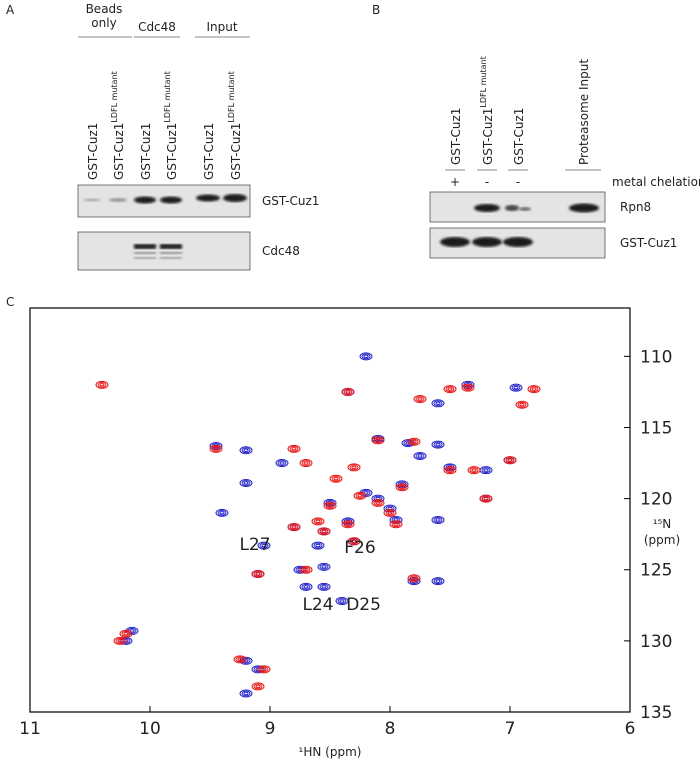 Image resolution: width=700 pixels, height=768 pixels. What do you see at coordinates (231, 96) in the screenshot?
I see `lane-superscript: LDFL mutant` at bounding box center [231, 96].